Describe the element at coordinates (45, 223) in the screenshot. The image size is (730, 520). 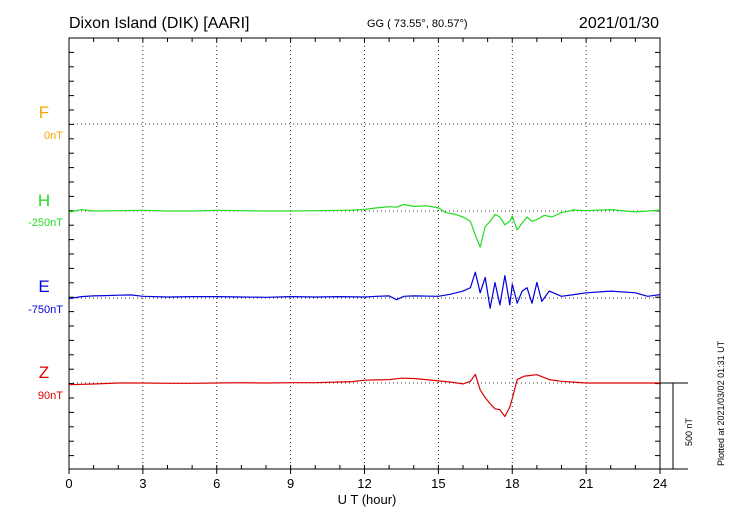
I see `baseline-label-h: -250nT` at that location.